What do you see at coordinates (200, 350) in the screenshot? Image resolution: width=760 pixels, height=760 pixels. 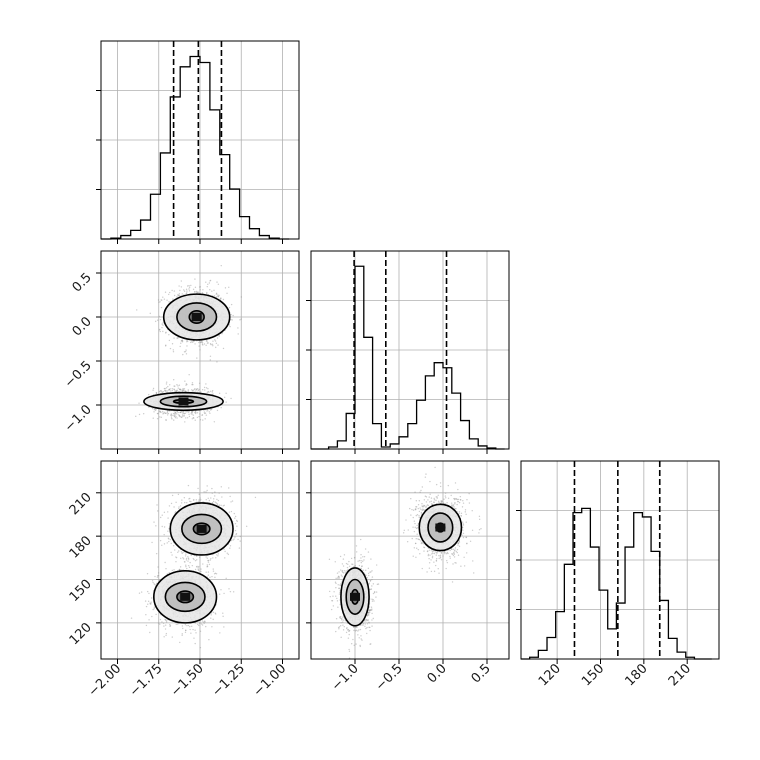 I see `panel-frame` at bounding box center [200, 350].